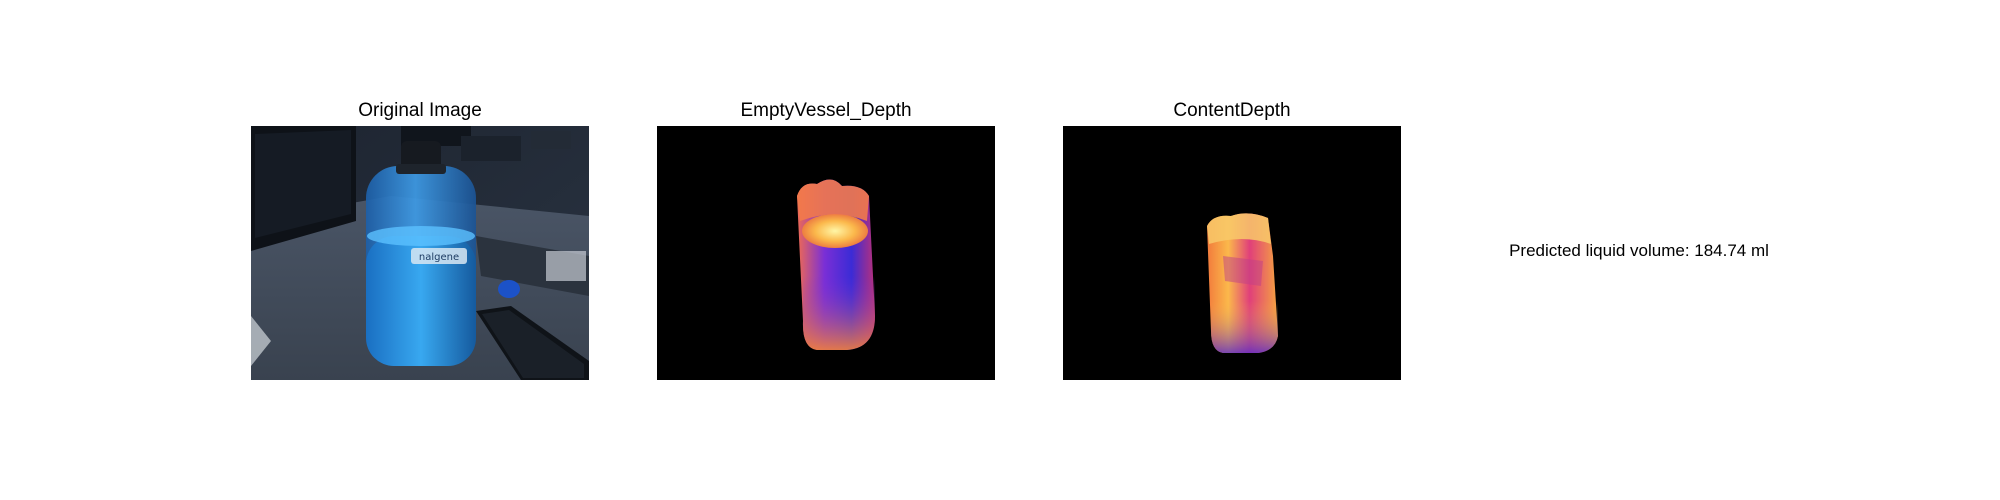 This screenshot has height=500, width=2000. I want to click on empty-vessel-depth-panel, so click(826, 253).